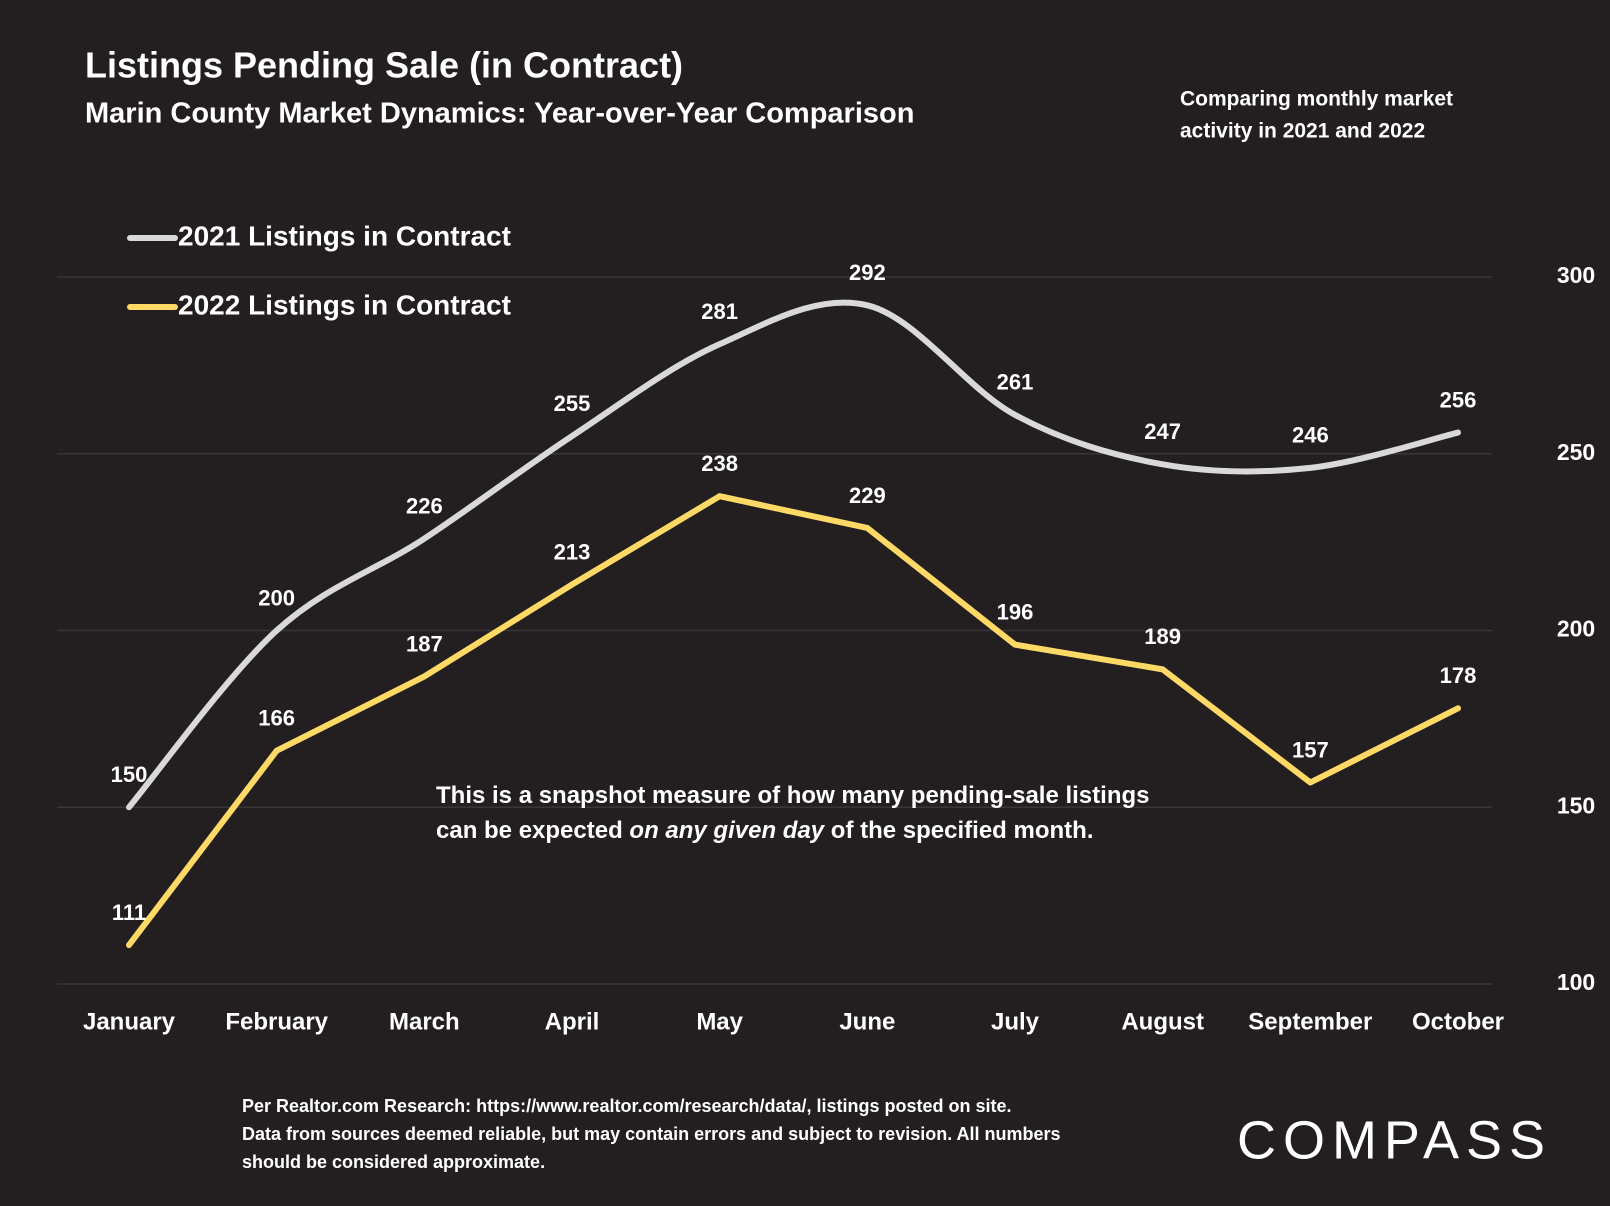 The width and height of the screenshot is (1610, 1206). What do you see at coordinates (1302, 131) in the screenshot?
I see `note-line: activity in 2021 and 2022` at bounding box center [1302, 131].